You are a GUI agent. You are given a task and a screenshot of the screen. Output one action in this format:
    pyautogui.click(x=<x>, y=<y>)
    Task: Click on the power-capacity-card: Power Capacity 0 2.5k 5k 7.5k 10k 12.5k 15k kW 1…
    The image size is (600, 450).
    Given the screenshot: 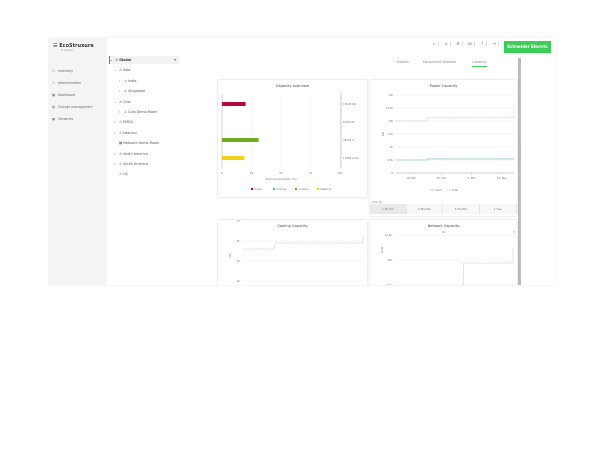 What is the action you would take?
    pyautogui.click(x=443, y=148)
    